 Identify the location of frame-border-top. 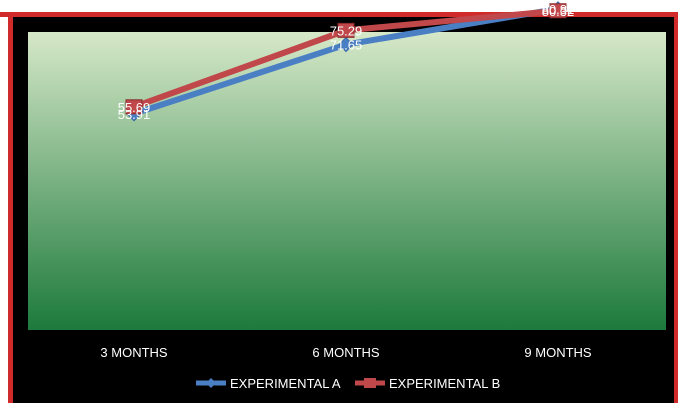
(339, 14).